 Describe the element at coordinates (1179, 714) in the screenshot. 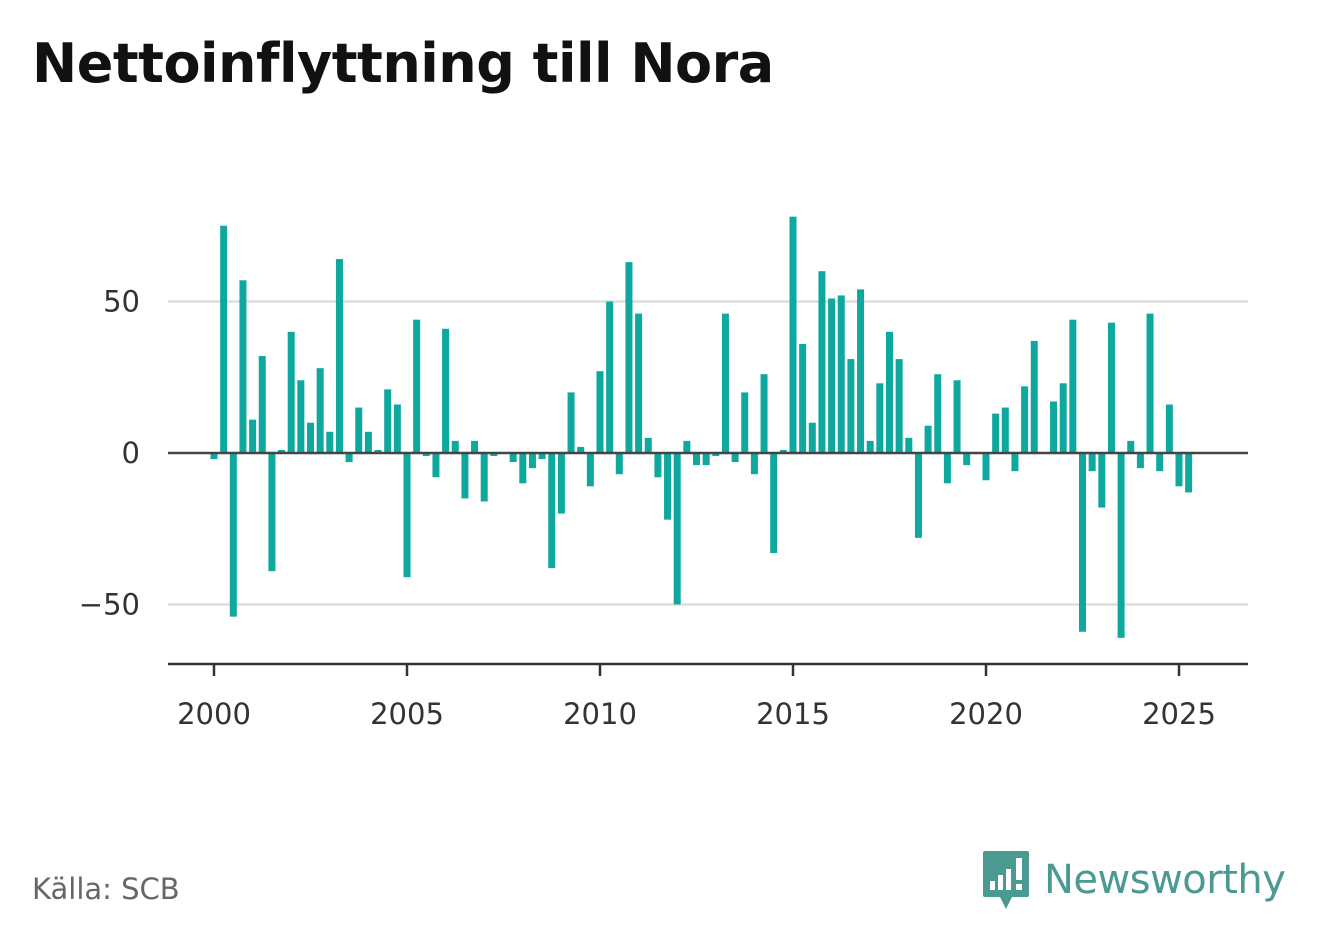

I see `x-tick-label: 2025` at that location.